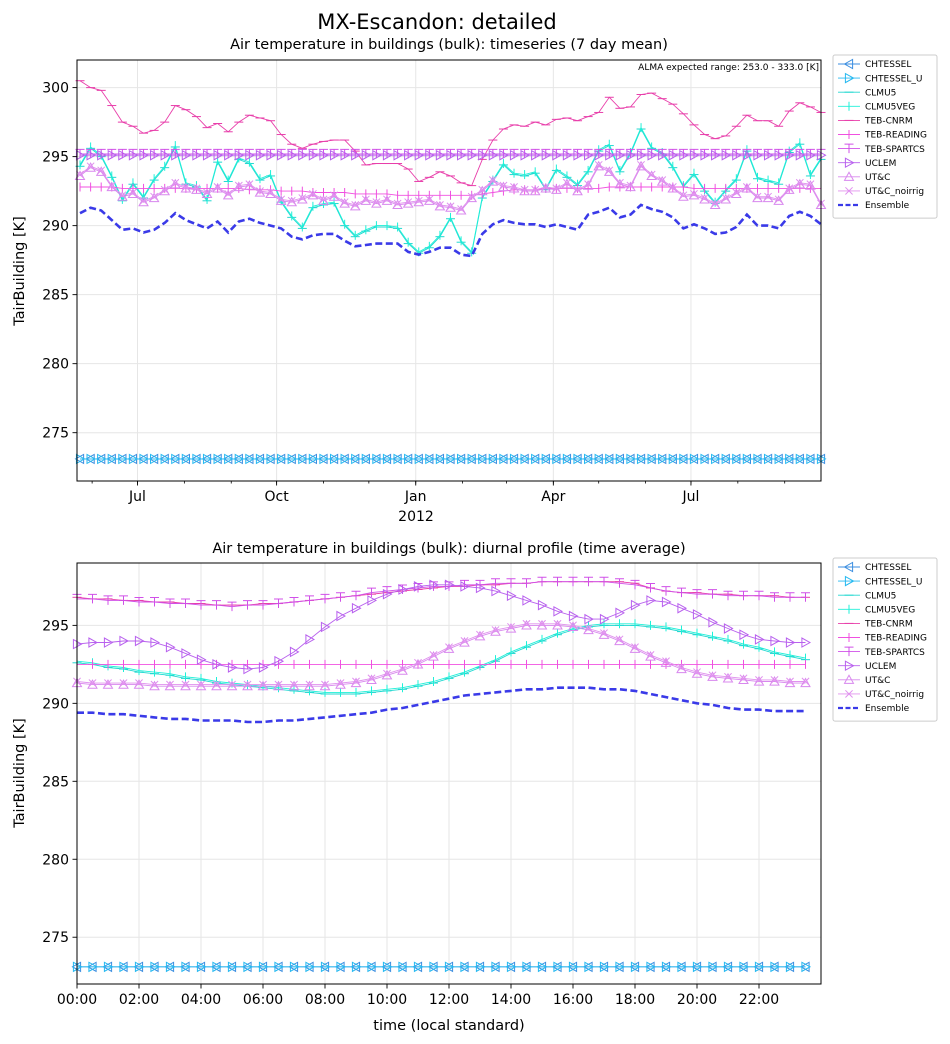  What do you see at coordinates (888, 625) in the screenshot?
I see `legend-label: TEB-CNRM` at bounding box center [888, 625].